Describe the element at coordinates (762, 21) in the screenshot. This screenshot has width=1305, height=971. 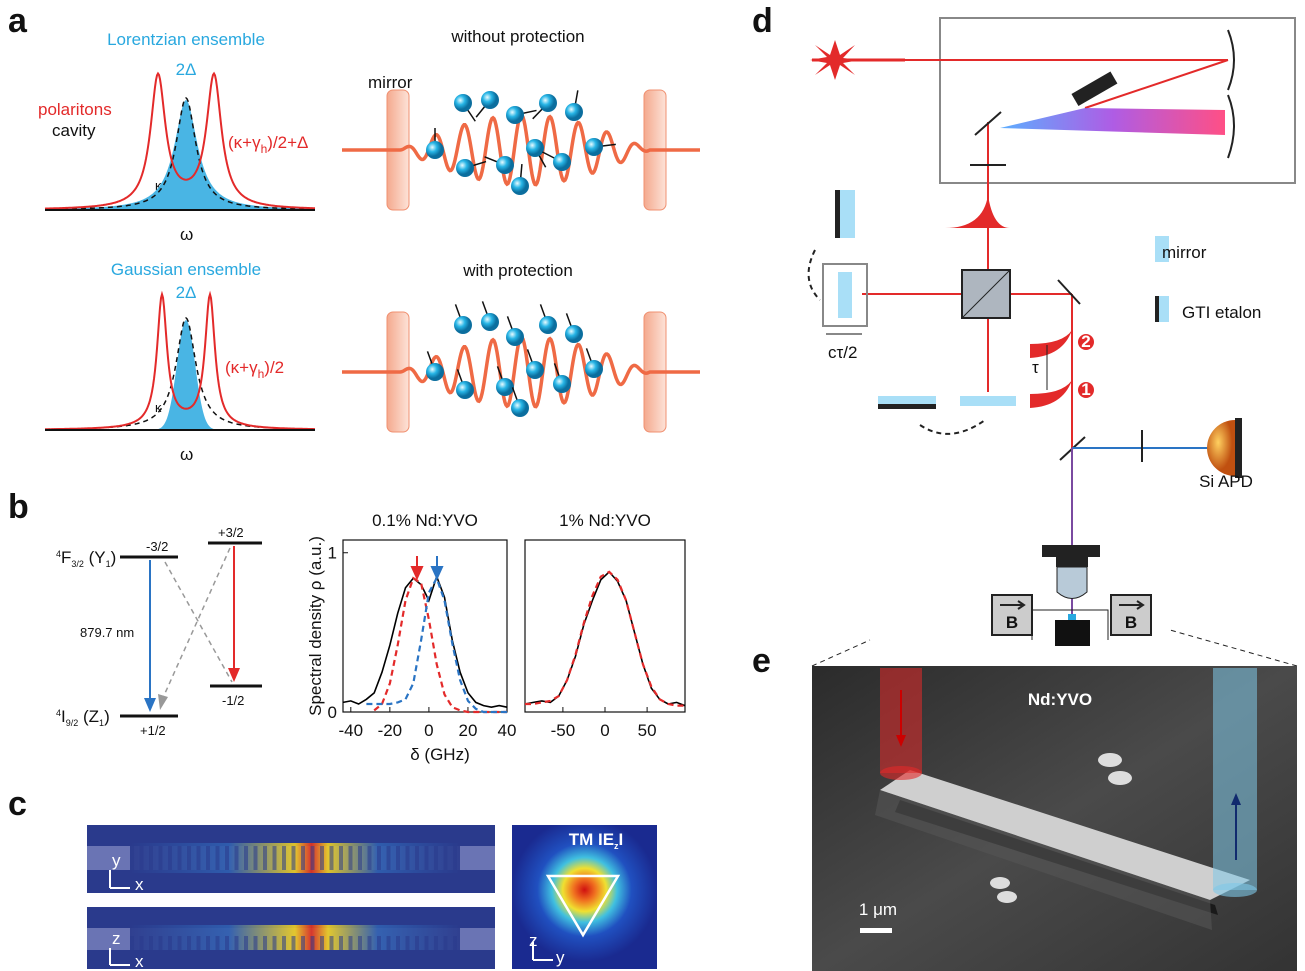
I see `panel-label: d` at that location.